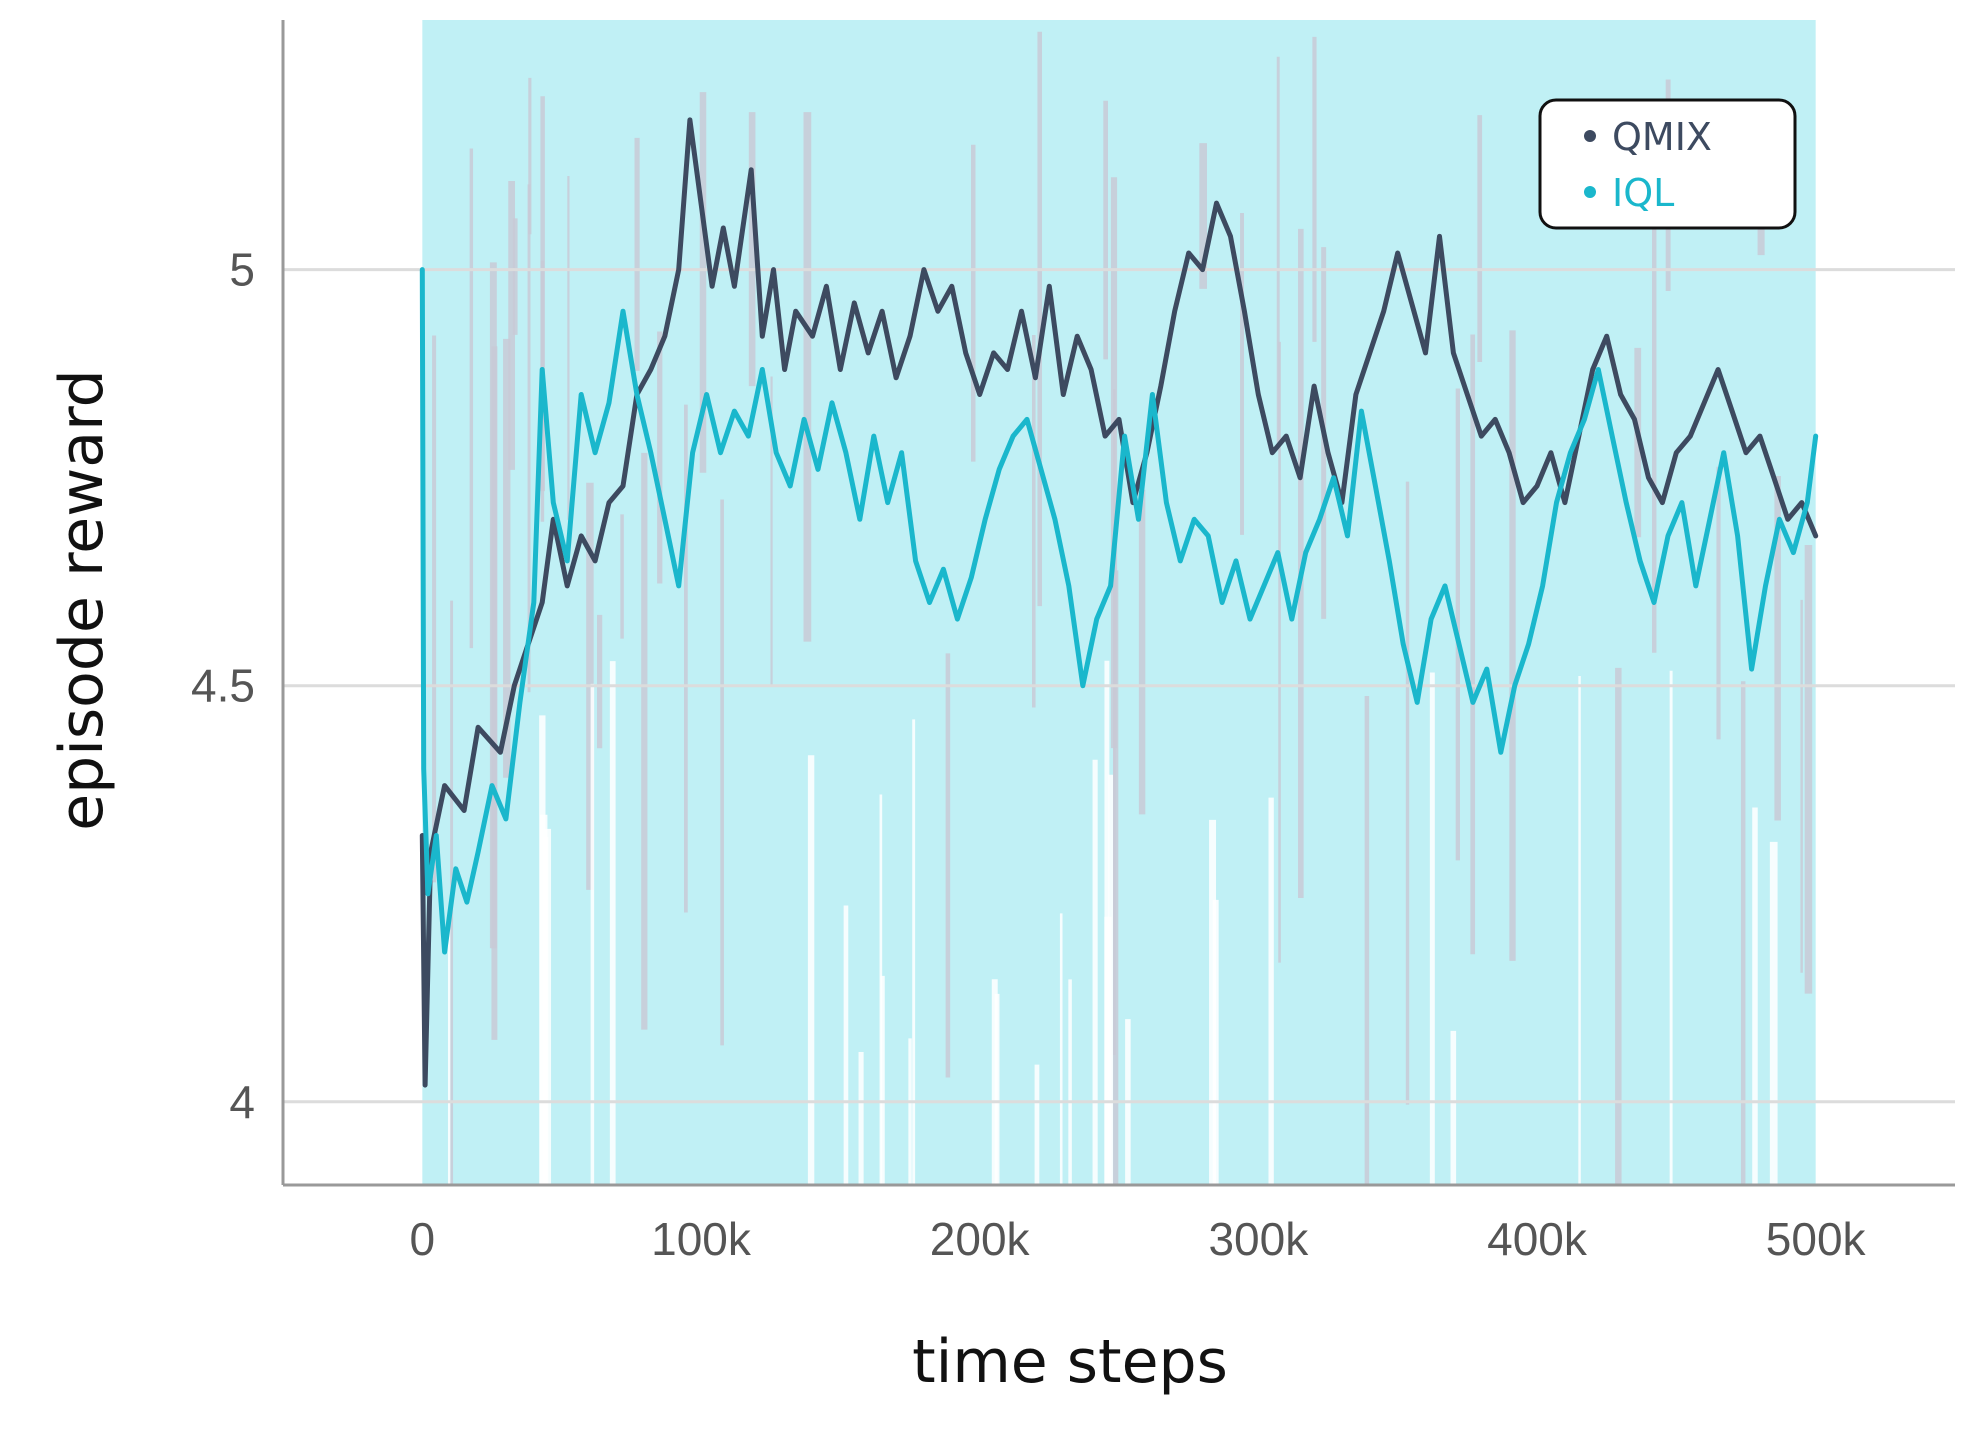 The image size is (1978, 1440). I want to click on y-tick-label: 4.5, so click(223, 686).